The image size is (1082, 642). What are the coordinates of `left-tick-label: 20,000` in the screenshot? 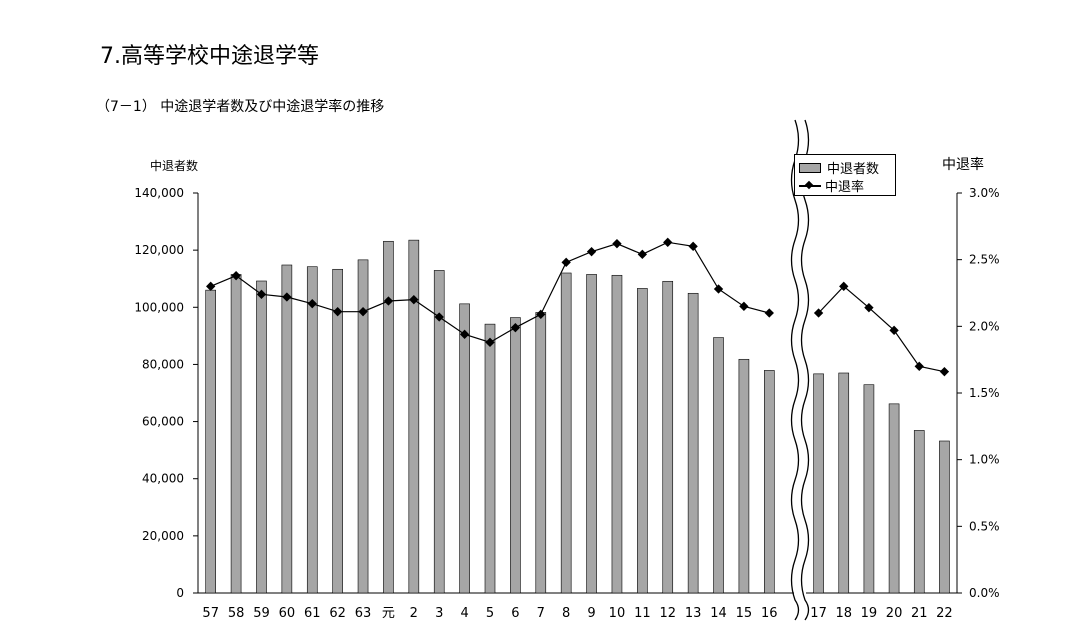 It's located at (163, 536).